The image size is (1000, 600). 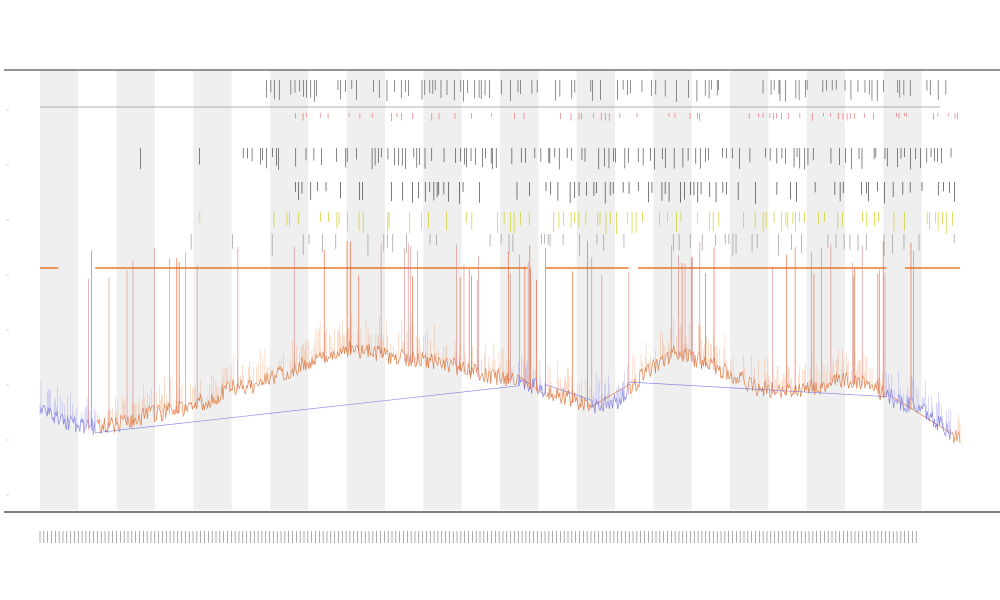 What do you see at coordinates (495, 407) in the screenshot?
I see `signal-line-low` at bounding box center [495, 407].